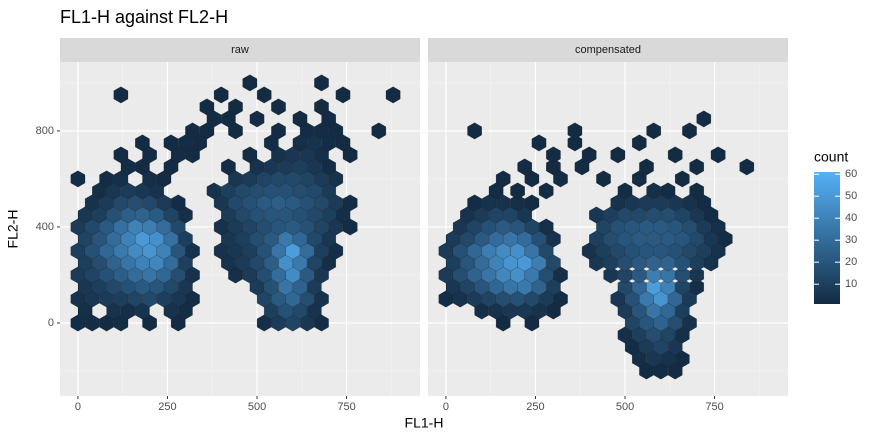  I want to click on strip-label: compensated, so click(608, 50).